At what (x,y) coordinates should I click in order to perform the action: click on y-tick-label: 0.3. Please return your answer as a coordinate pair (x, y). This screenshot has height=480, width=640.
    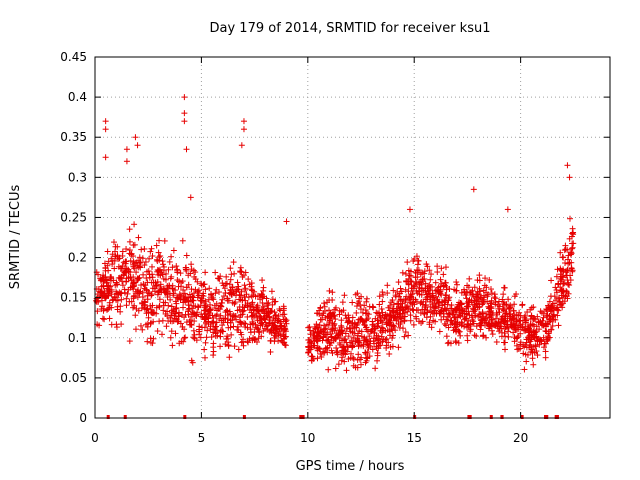
    Looking at the image, I should click on (77, 177).